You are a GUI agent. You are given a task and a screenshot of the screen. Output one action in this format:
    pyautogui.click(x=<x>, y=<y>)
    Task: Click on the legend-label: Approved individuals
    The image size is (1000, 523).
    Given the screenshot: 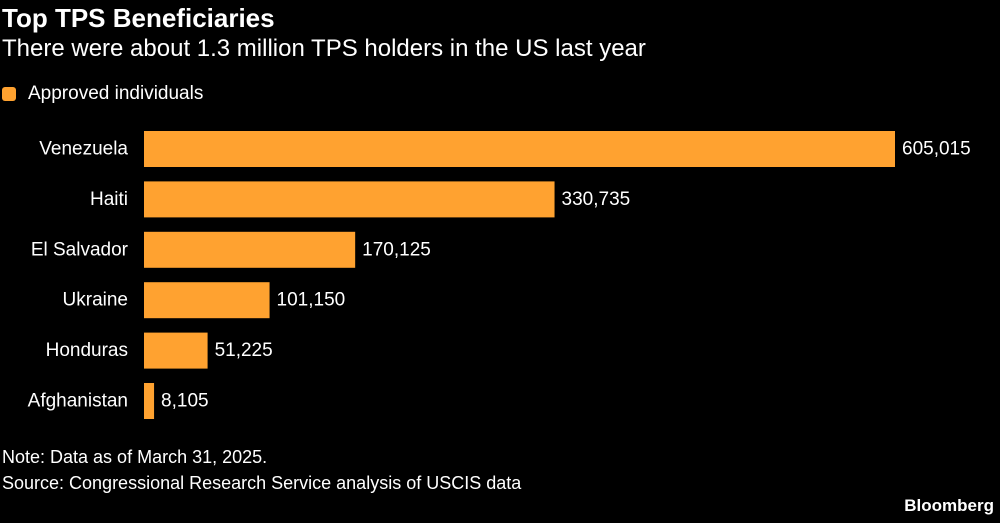 What is the action you would take?
    pyautogui.click(x=116, y=93)
    